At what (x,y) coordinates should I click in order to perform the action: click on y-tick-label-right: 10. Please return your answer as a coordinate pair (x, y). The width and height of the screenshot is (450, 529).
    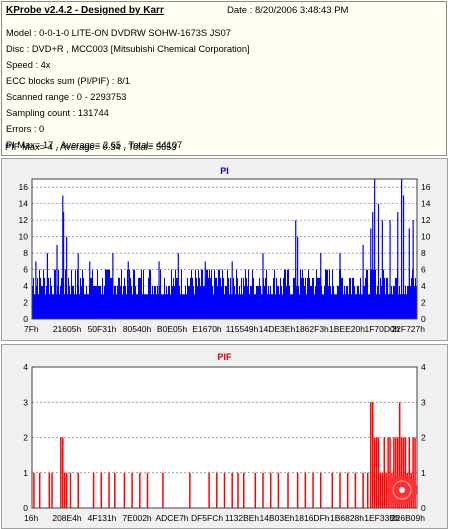
    Looking at the image, I should click on (426, 237).